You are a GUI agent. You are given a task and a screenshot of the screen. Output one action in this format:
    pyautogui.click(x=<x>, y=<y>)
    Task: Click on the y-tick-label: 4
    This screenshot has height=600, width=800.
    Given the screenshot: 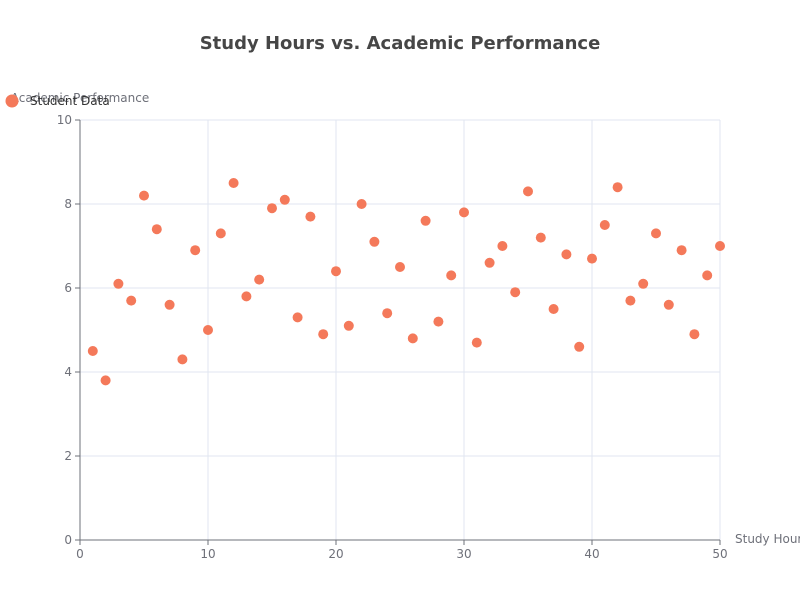 What is the action you would take?
    pyautogui.click(x=68, y=372)
    